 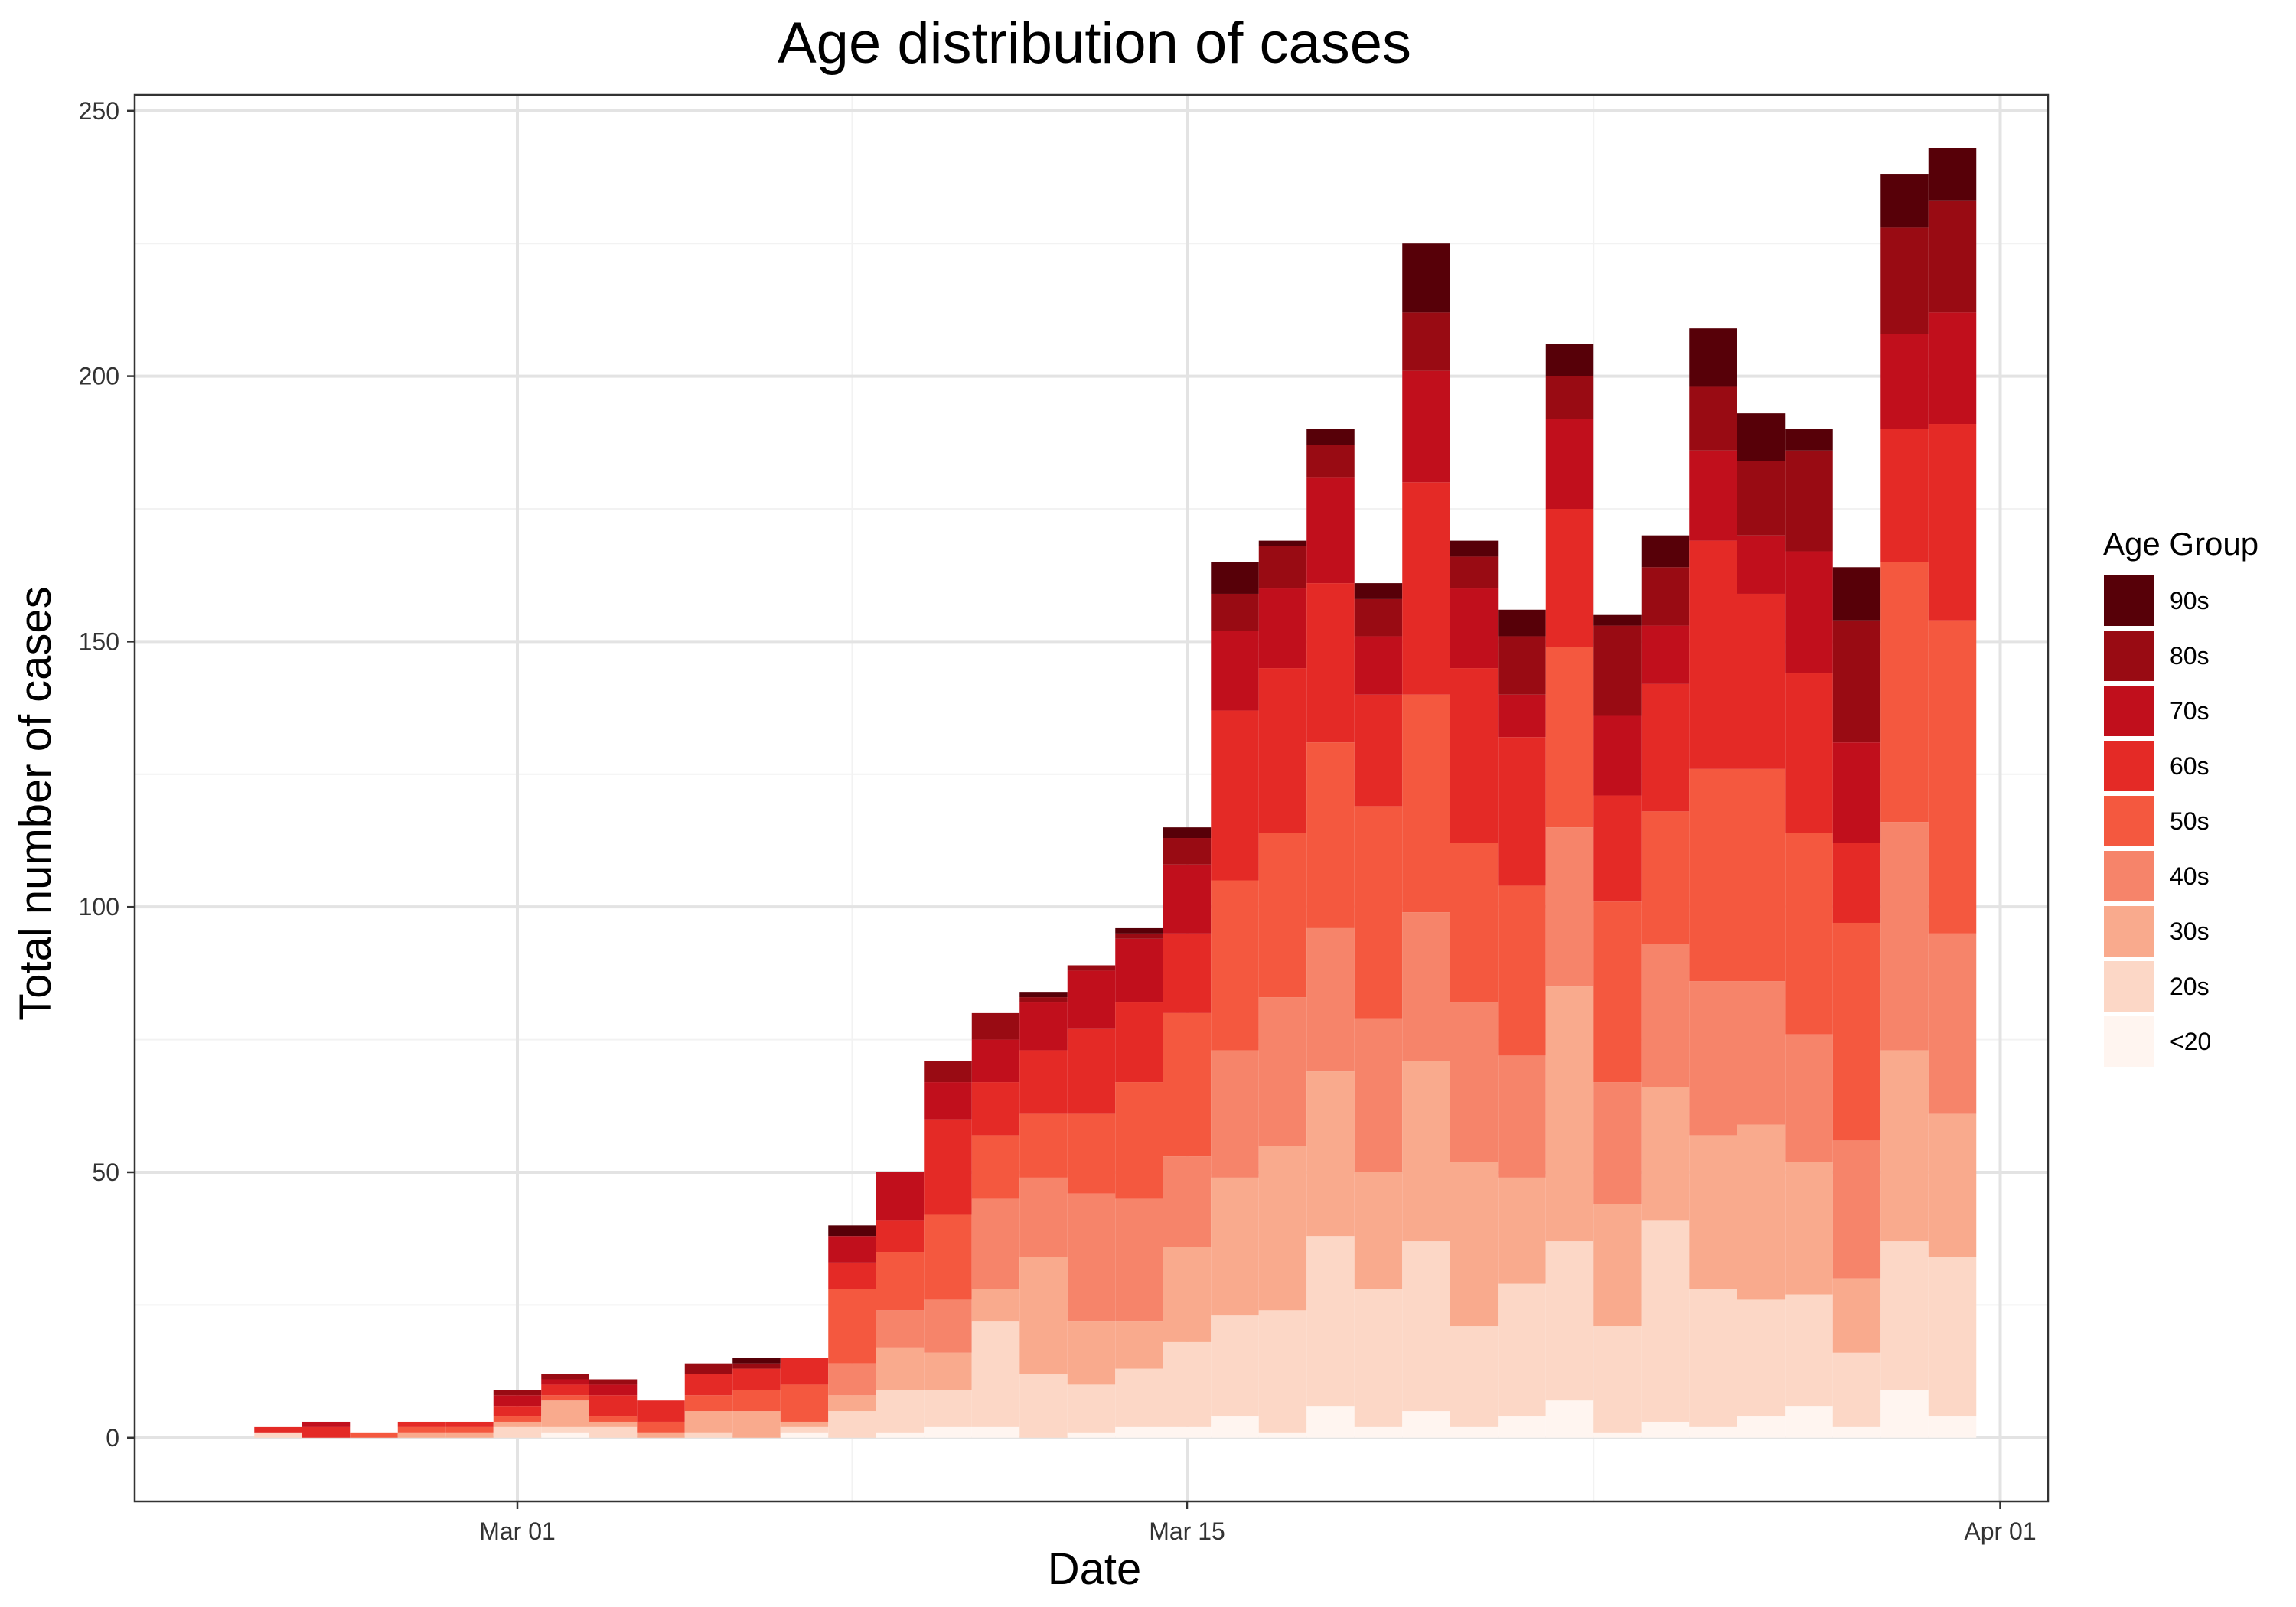 I want to click on legend-label: 30s, so click(x=2190, y=931).